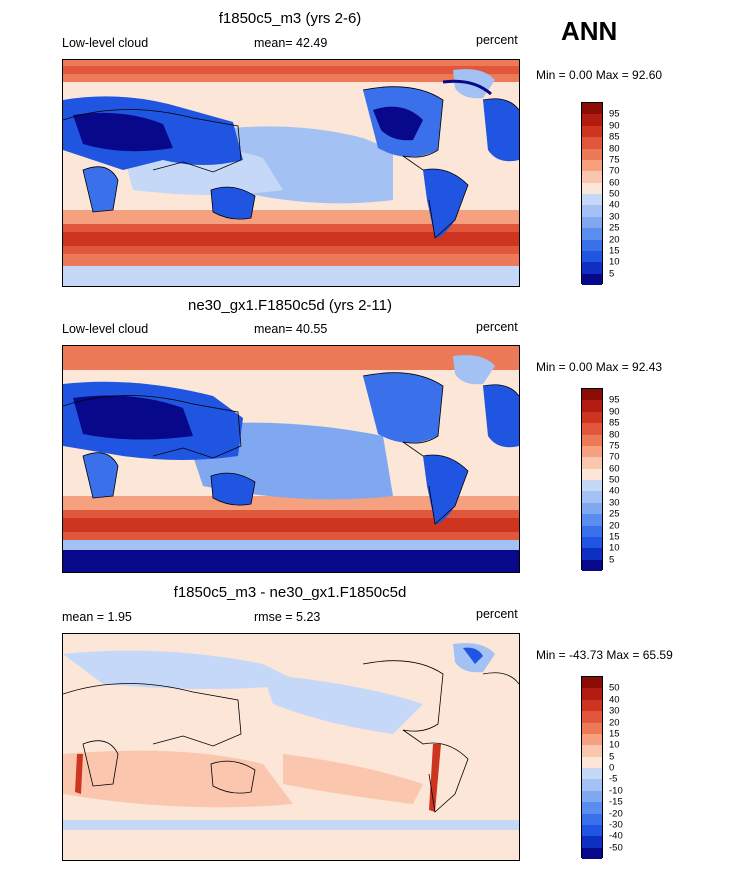 This screenshot has height=872, width=733. I want to click on panel-1-title: f1850c5_m3 (yrs 2-6), so click(290, 18).